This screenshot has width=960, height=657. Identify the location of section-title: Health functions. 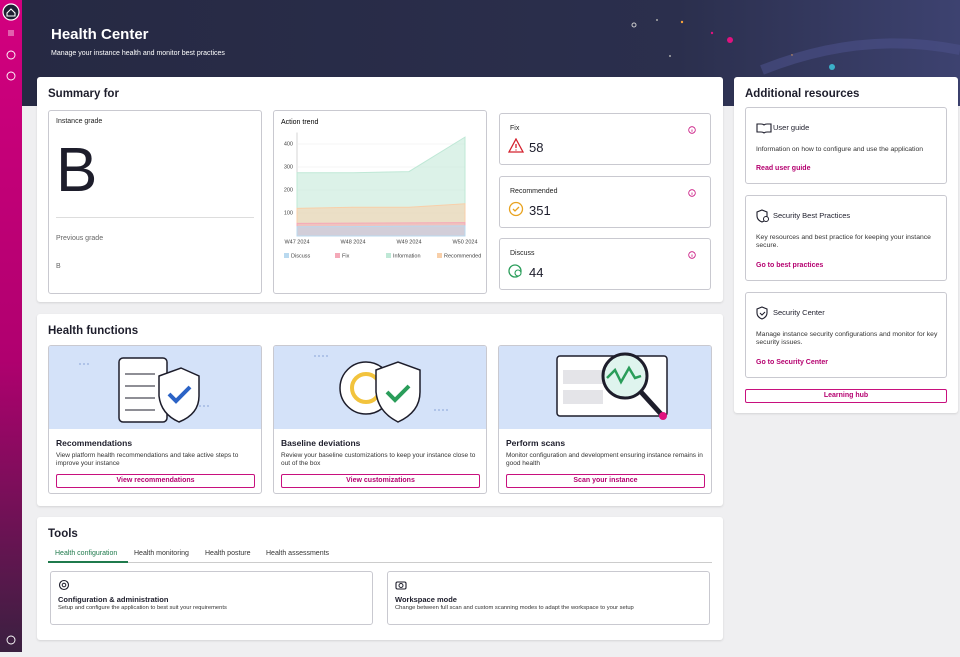
(93, 331).